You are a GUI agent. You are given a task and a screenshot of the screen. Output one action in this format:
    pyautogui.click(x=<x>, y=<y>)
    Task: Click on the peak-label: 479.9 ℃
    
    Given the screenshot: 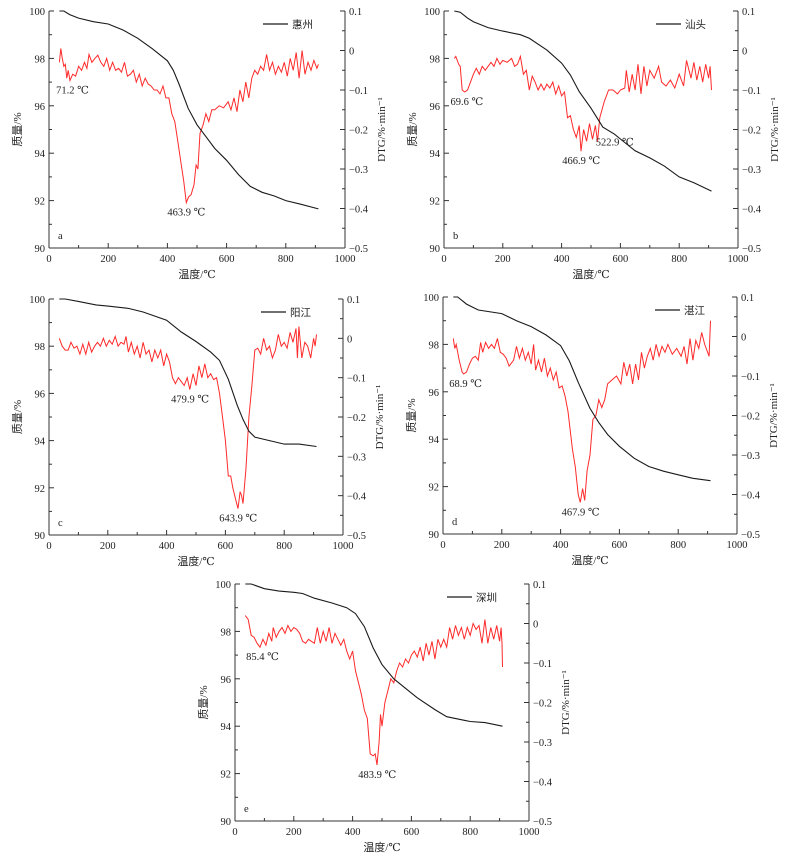 What is the action you would take?
    pyautogui.click(x=190, y=399)
    